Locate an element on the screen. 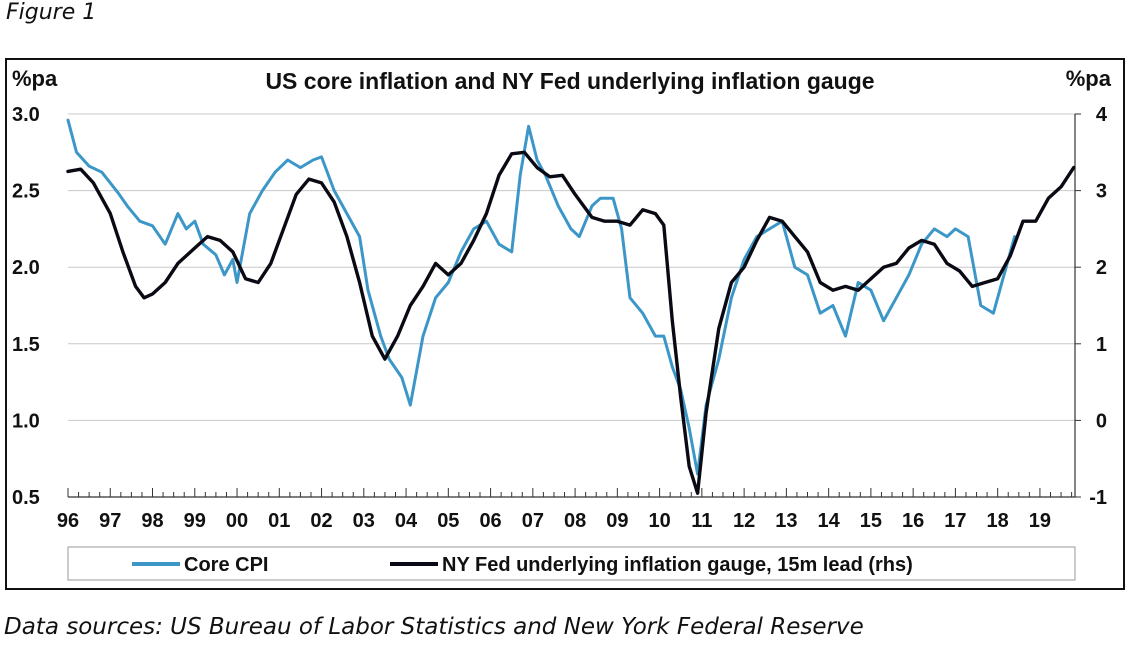  right-tick-label: 1 is located at coordinates (1101, 345).